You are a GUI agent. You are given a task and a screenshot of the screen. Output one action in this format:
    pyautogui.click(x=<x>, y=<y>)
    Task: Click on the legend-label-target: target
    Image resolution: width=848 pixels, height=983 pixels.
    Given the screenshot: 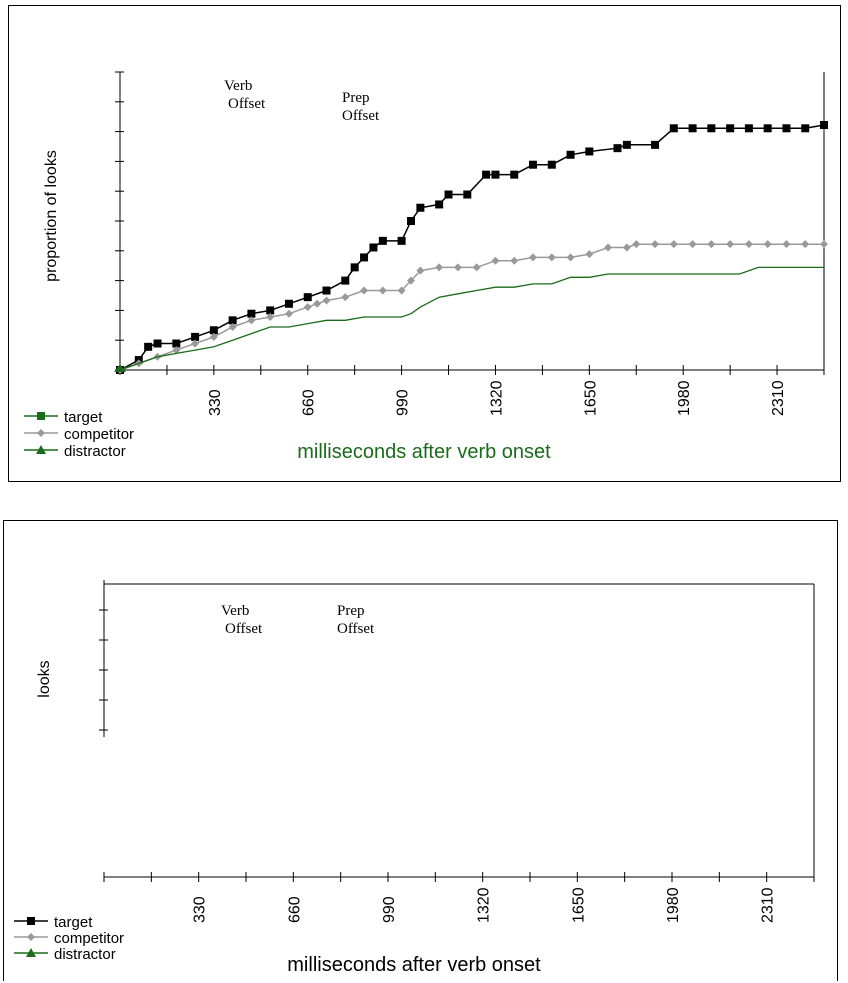 What is the action you would take?
    pyautogui.click(x=83, y=417)
    